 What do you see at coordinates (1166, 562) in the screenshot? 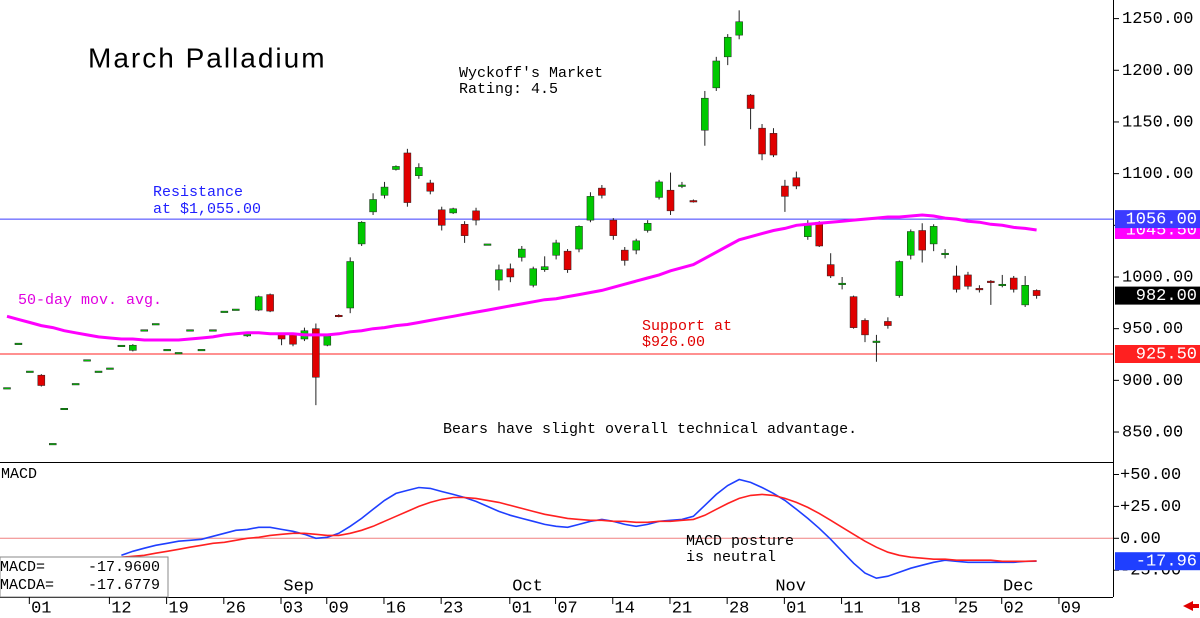
I see `value-box-label: -17.96` at bounding box center [1166, 562].